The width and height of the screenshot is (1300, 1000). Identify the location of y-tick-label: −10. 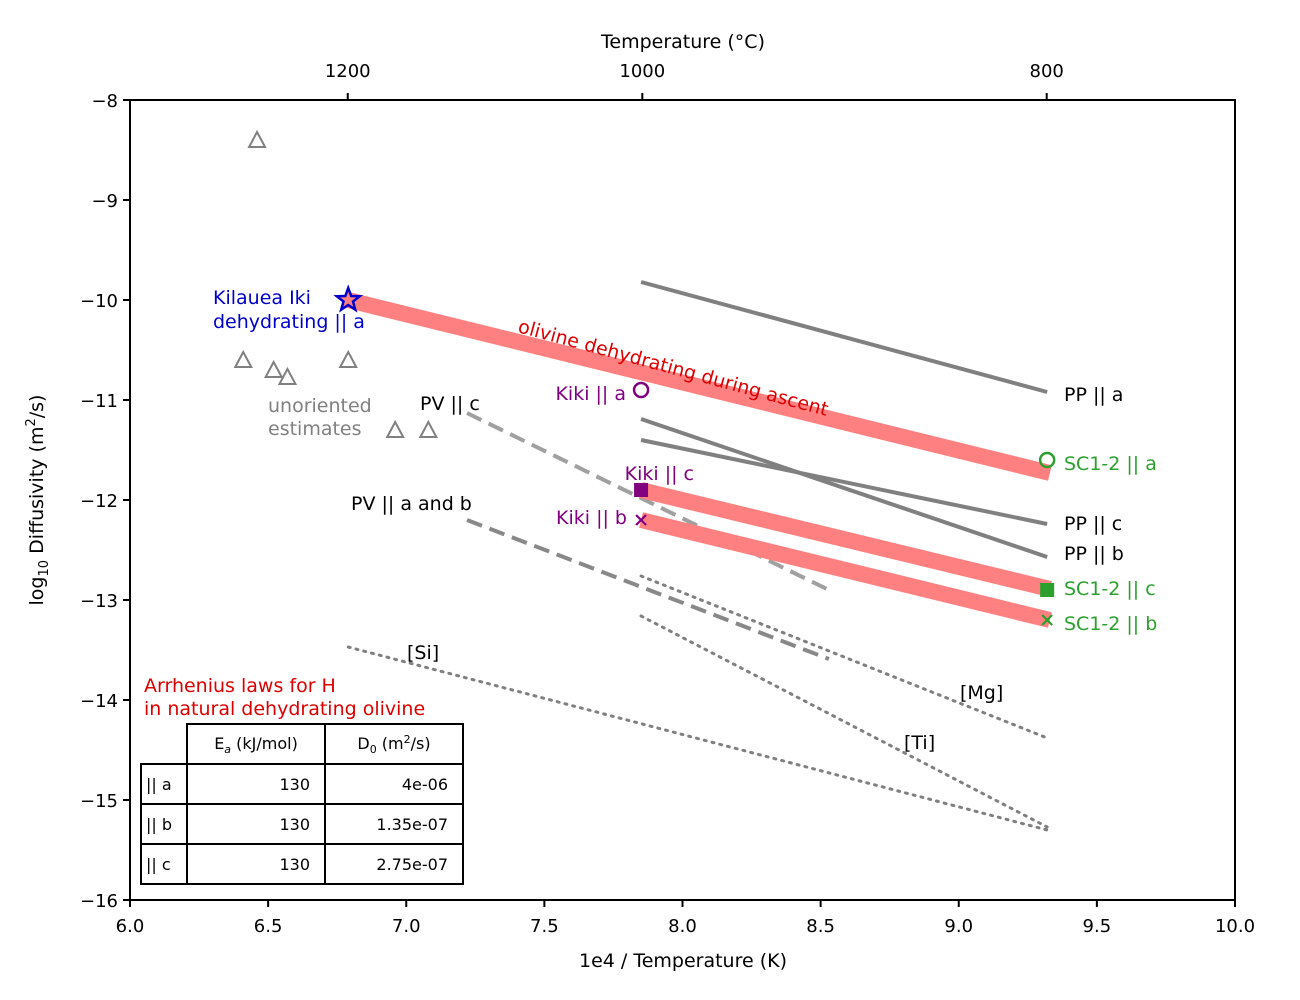
(99, 301).